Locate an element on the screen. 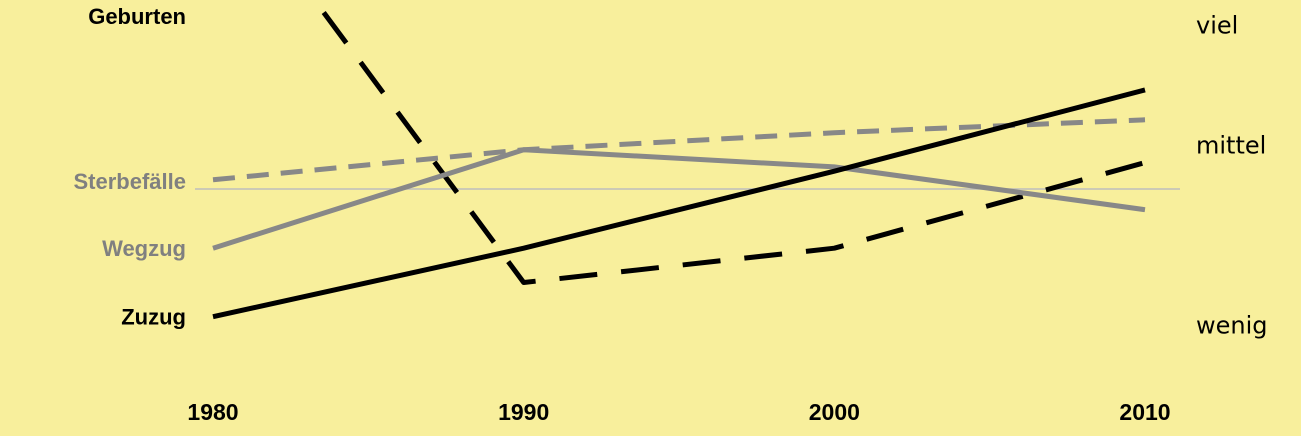 This screenshot has width=1301, height=436. series-label-zuzug: Zuzug is located at coordinates (153, 317).